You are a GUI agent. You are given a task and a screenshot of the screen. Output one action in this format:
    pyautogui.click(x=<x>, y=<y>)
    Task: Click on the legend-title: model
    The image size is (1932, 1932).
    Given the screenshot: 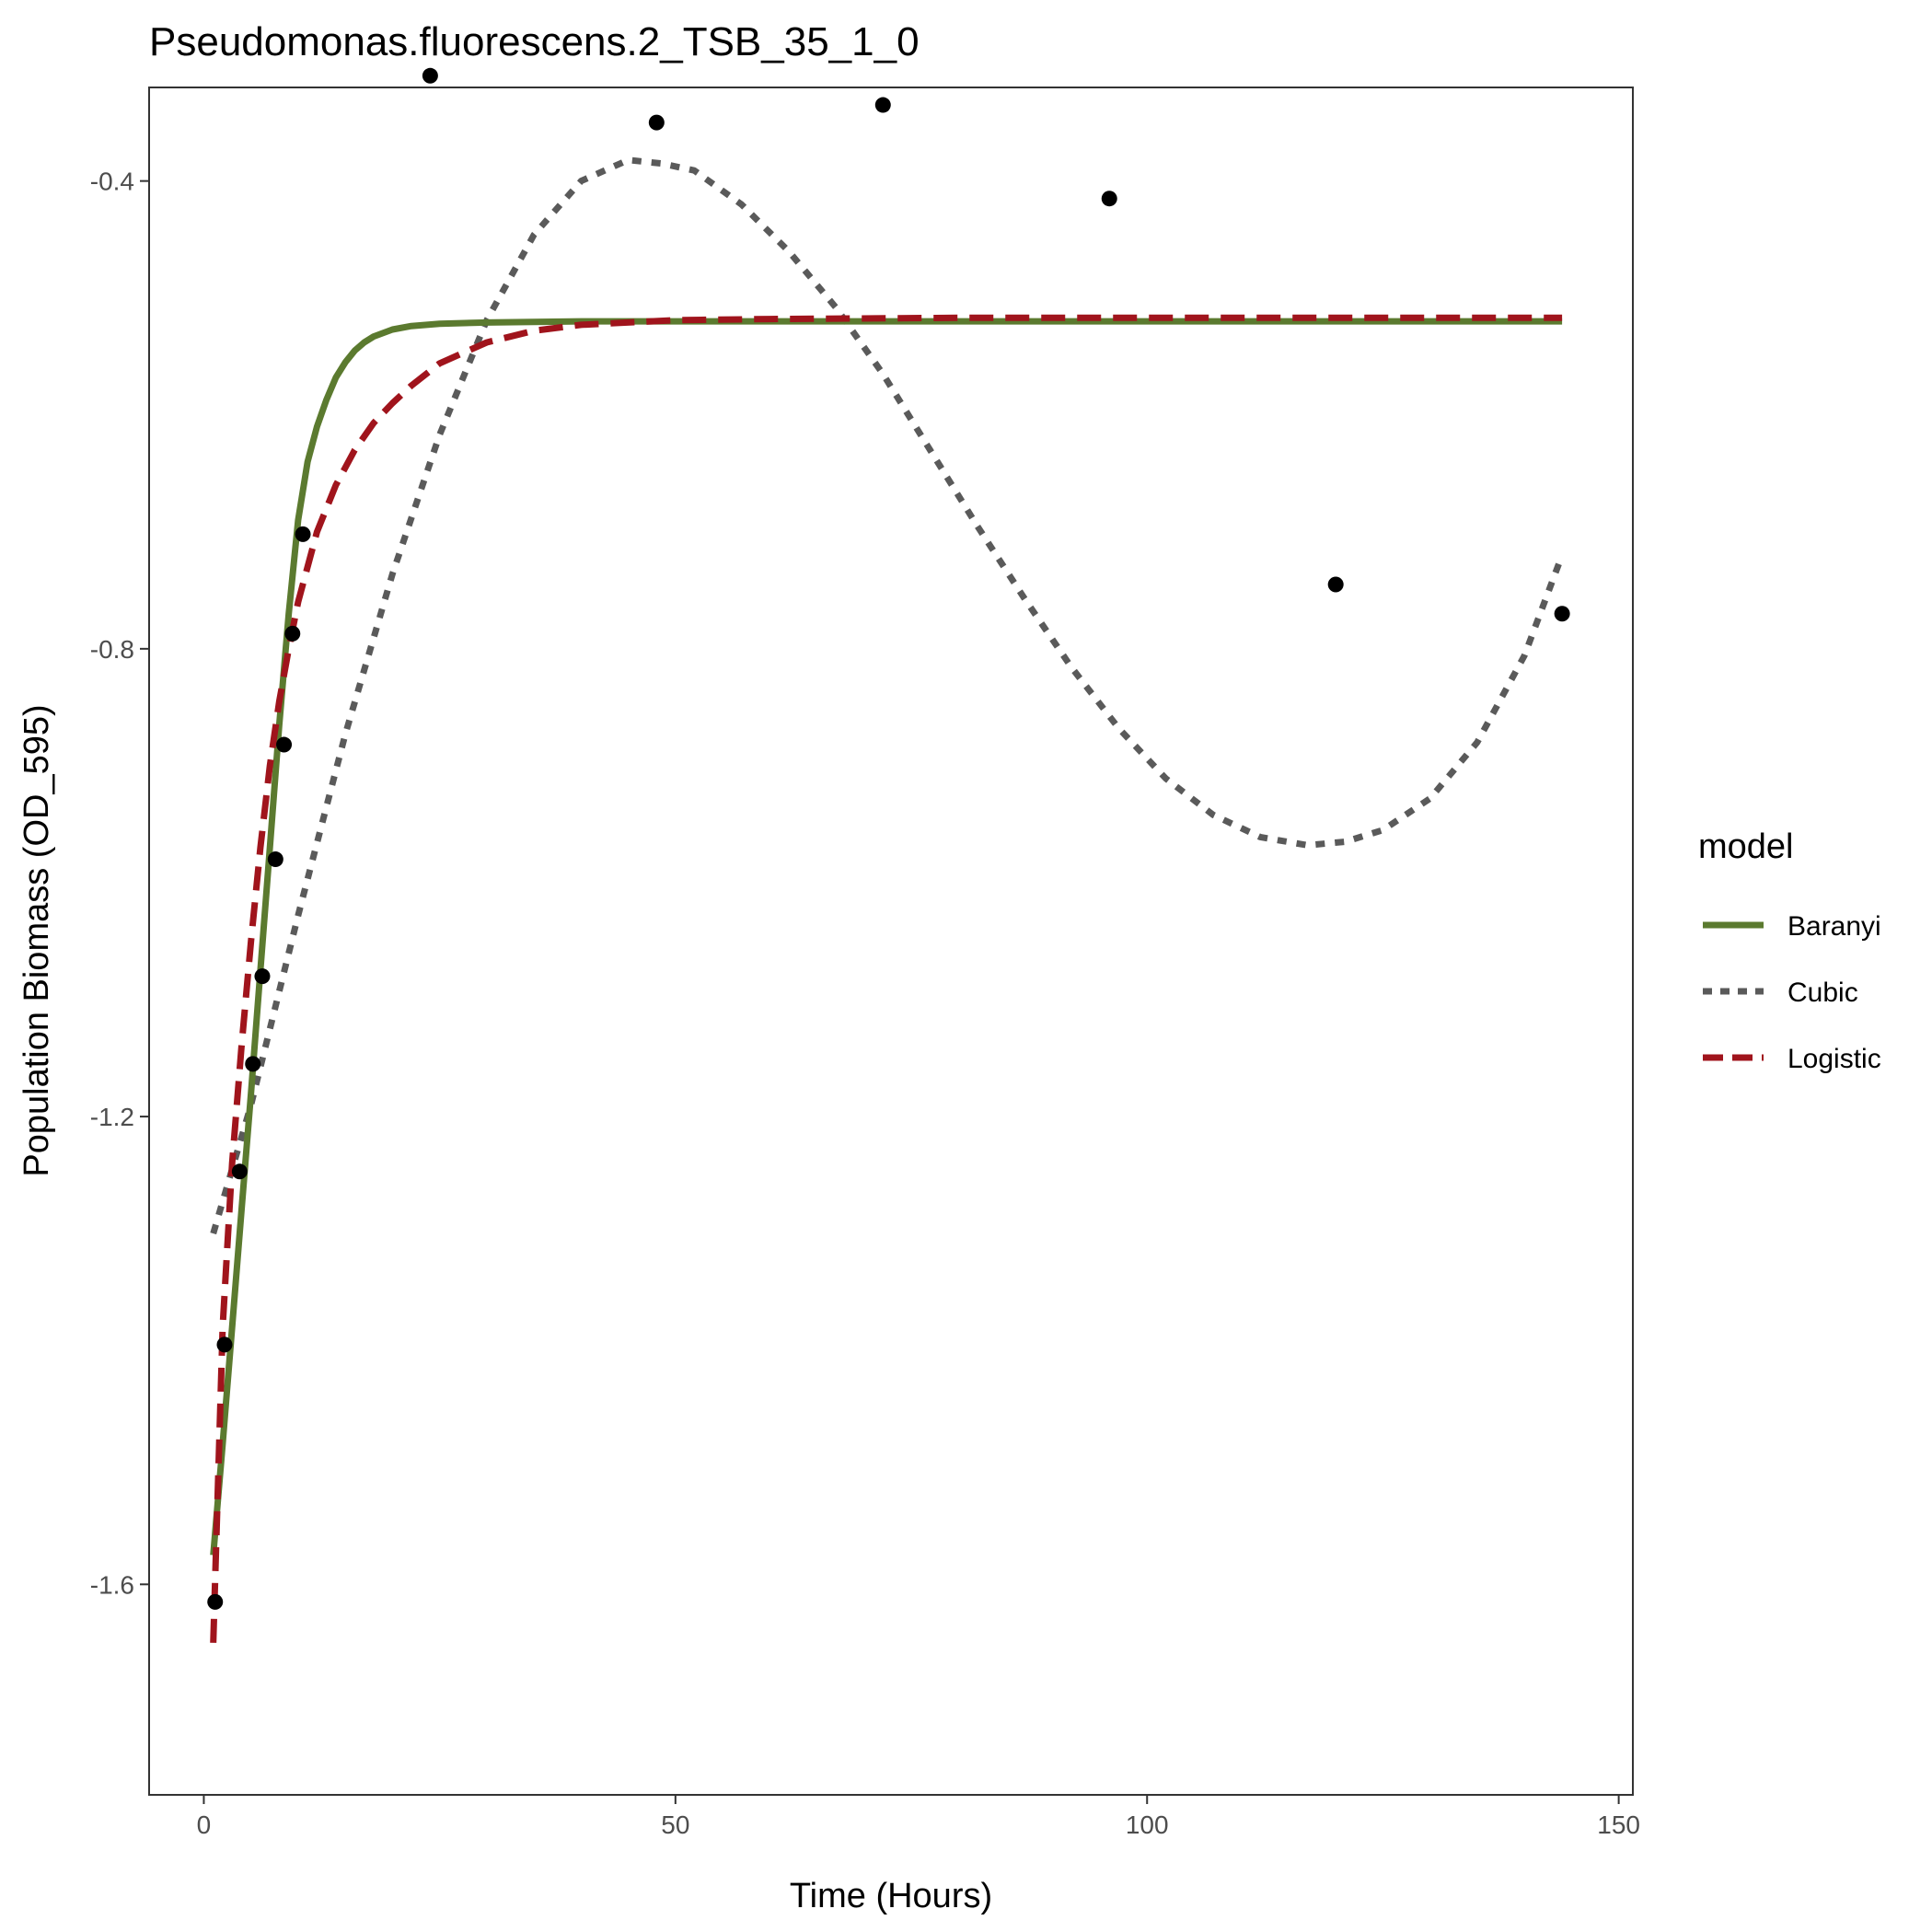 What is the action you would take?
    pyautogui.click(x=1746, y=847)
    